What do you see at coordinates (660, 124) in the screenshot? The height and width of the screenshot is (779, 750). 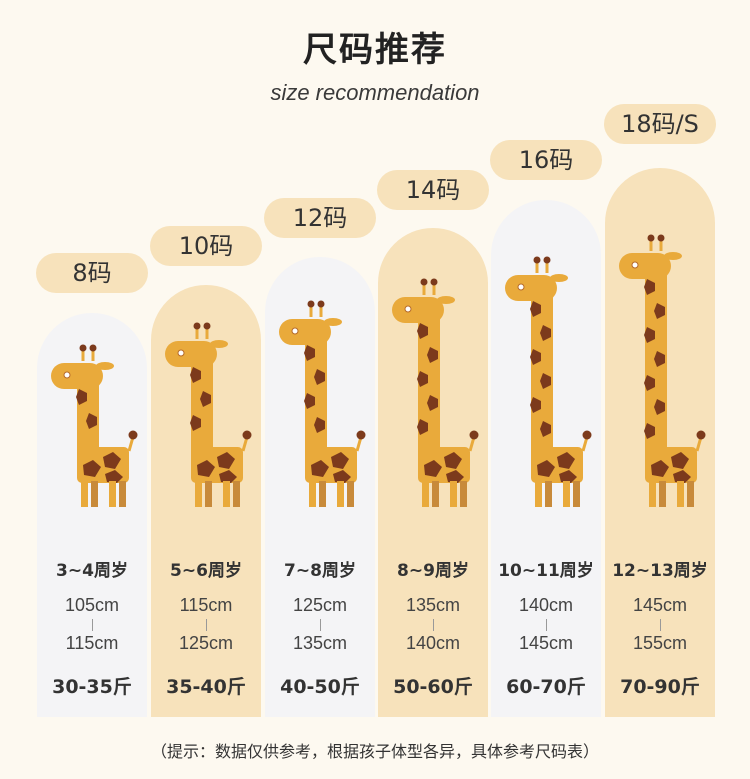 I see `size-label: 18码/S` at bounding box center [660, 124].